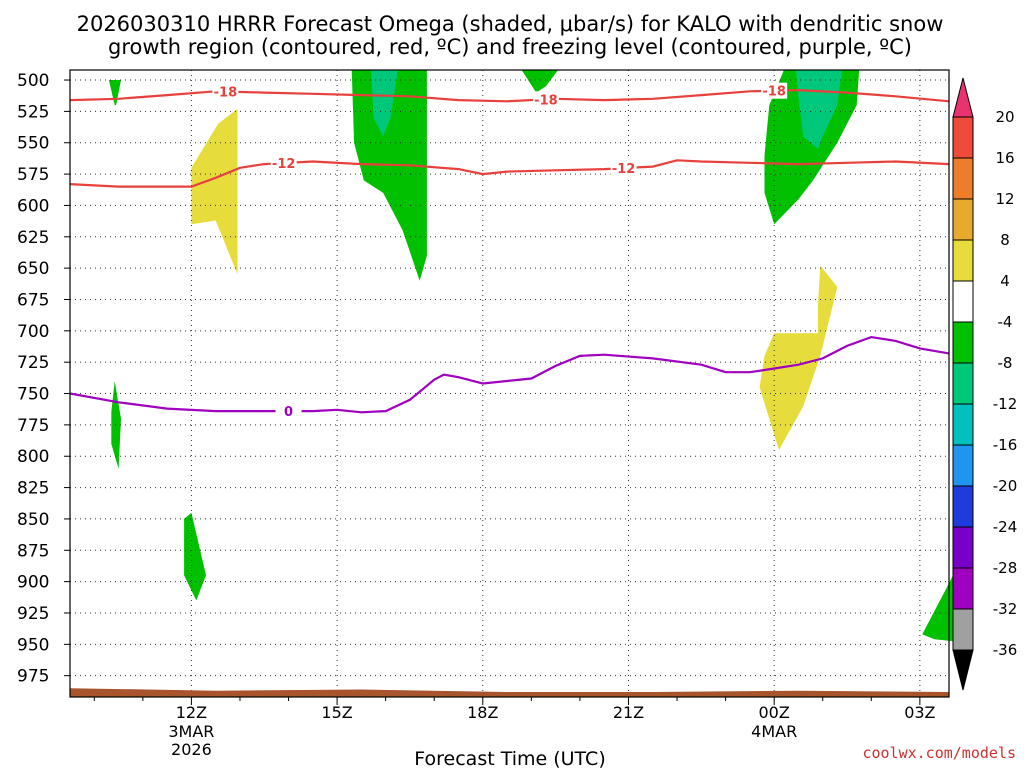  What do you see at coordinates (33, 395) in the screenshot?
I see `y-tick-label-750: 750` at bounding box center [33, 395].